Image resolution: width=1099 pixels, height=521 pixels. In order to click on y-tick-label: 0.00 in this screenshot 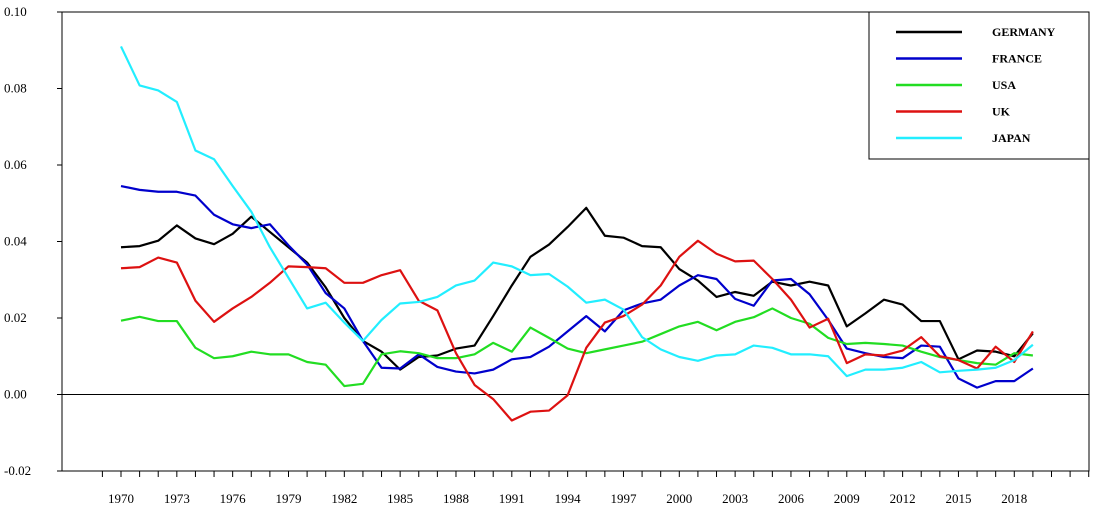, I will do `click(15, 394)`.